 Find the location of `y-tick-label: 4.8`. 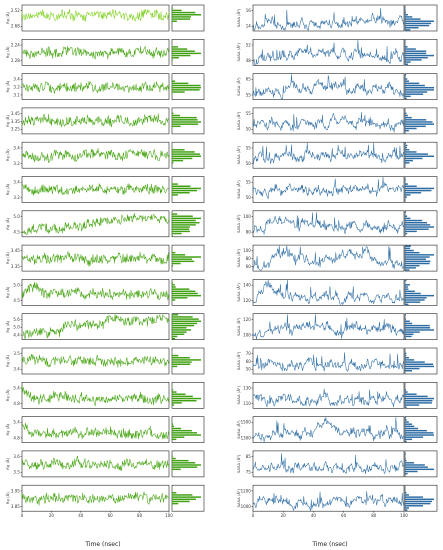

y-tick-label: 4.8 is located at coordinates (16, 403).